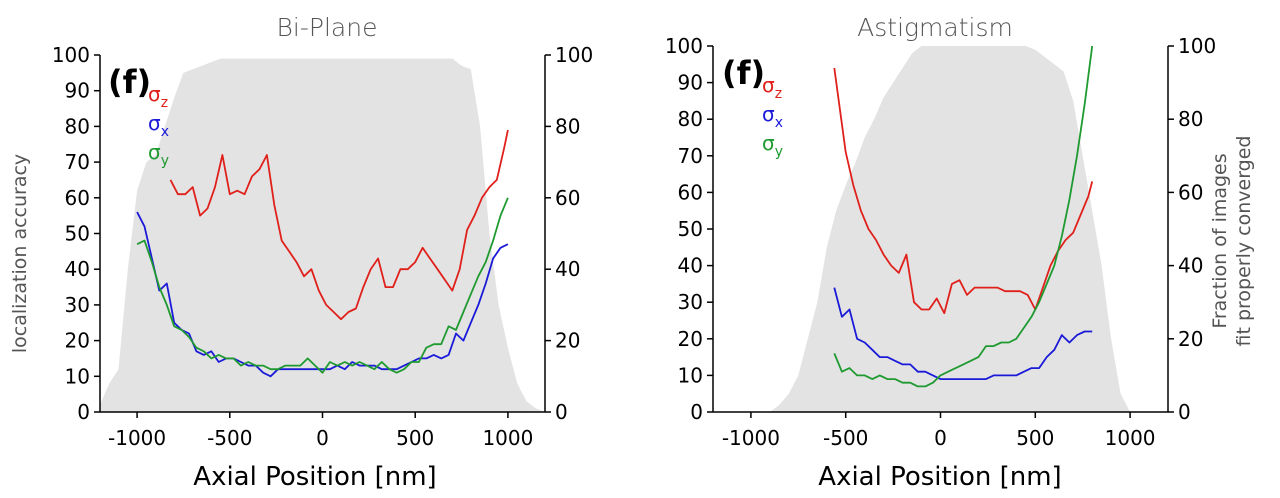 Image resolution: width=1280 pixels, height=498 pixels. Describe the element at coordinates (1220, 240) in the screenshot. I see `y2-axis-label-line: Fraction of images` at that location.